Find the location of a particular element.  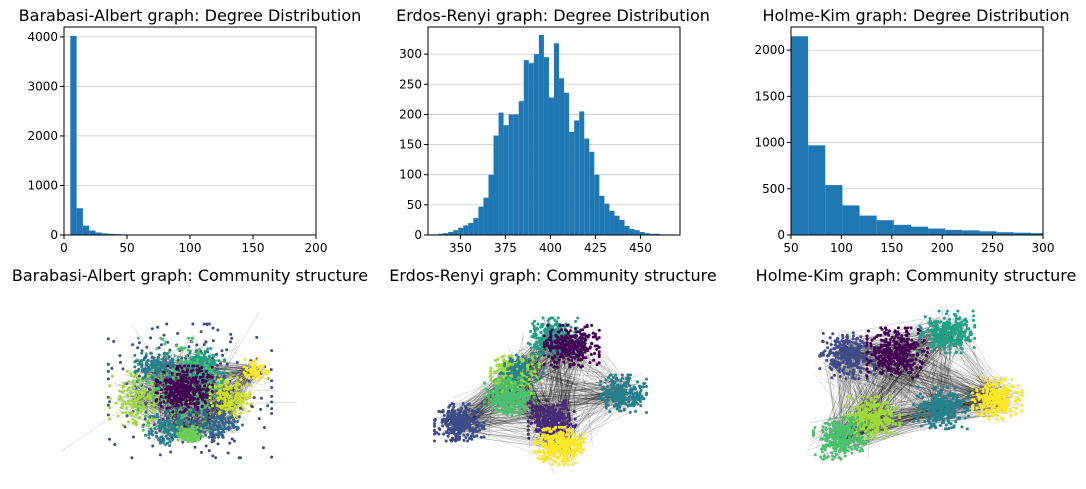

x-tick-label: 50 is located at coordinates (790, 248).